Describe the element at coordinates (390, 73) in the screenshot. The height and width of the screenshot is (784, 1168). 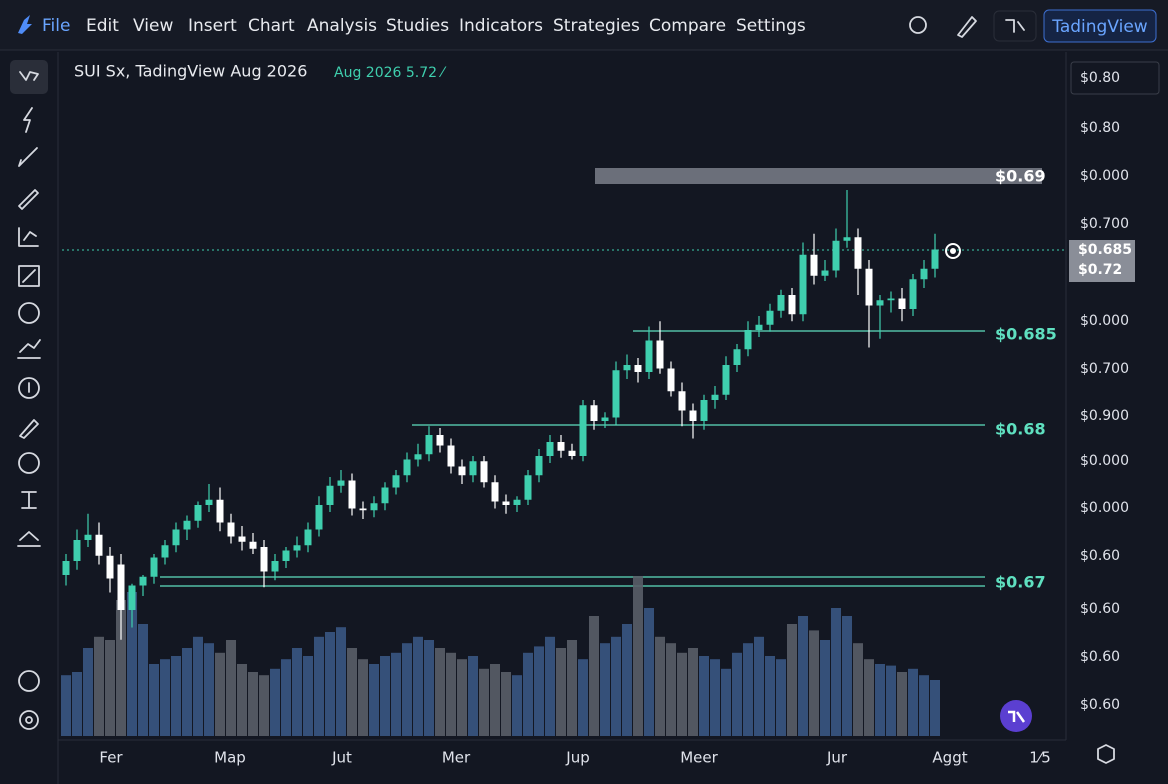
I see `symbol-info: Aug 2026 5.72 ⁄` at that location.